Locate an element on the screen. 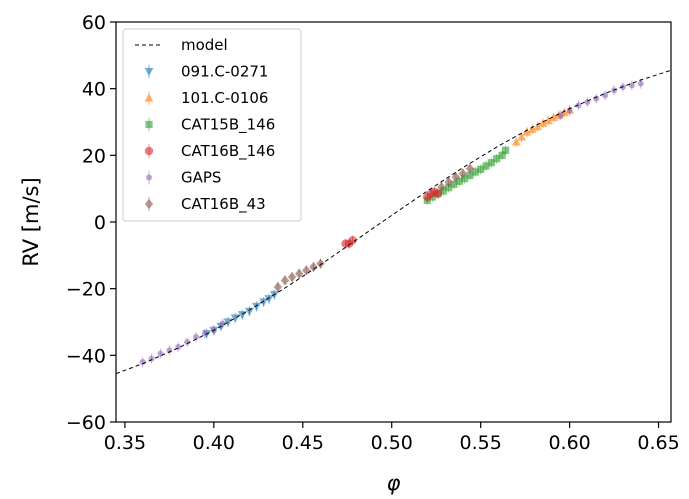  y-tick-label: −40 is located at coordinates (86, 356).